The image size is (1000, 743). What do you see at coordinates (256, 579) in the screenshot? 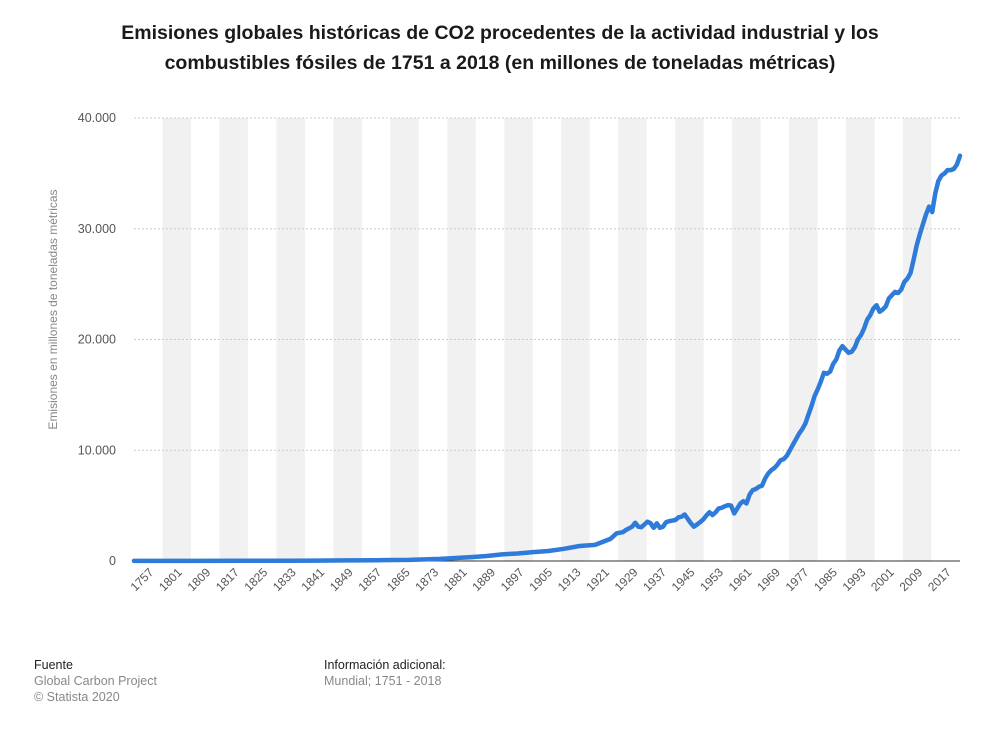
I see `x-tick-label: 1825` at bounding box center [256, 579].